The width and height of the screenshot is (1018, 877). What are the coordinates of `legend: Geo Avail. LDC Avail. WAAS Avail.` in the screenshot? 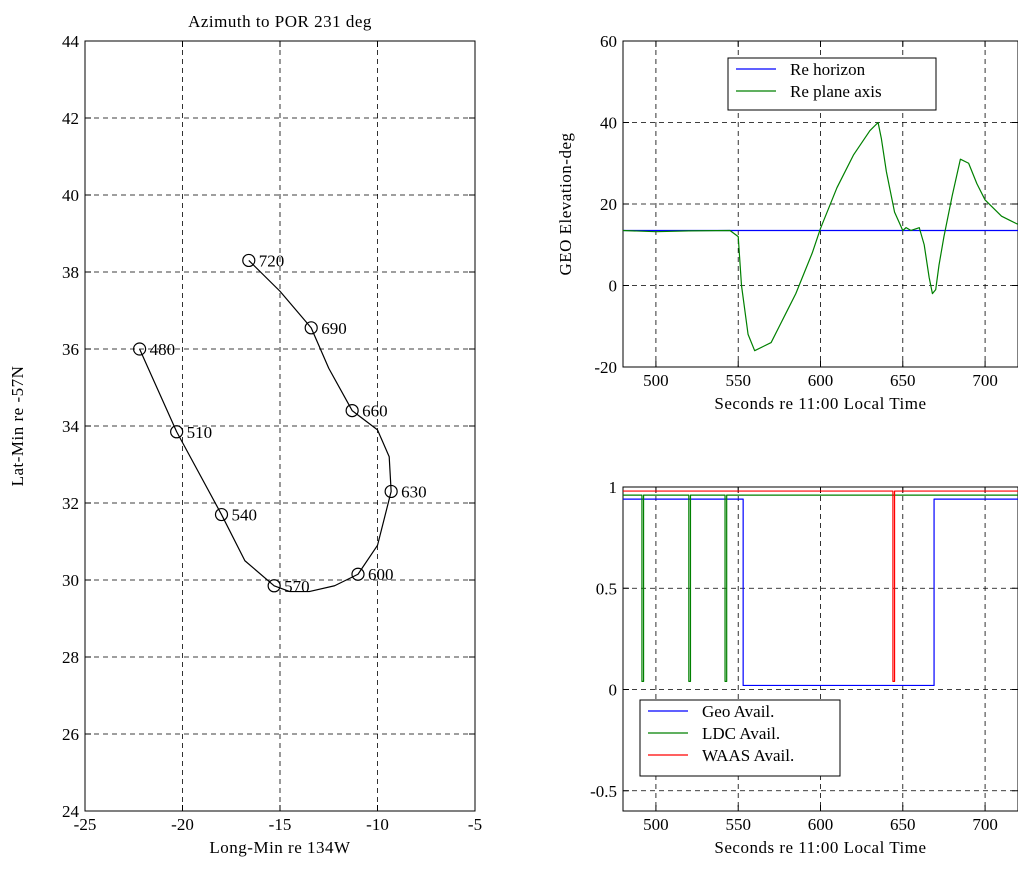 It's located at (740, 738).